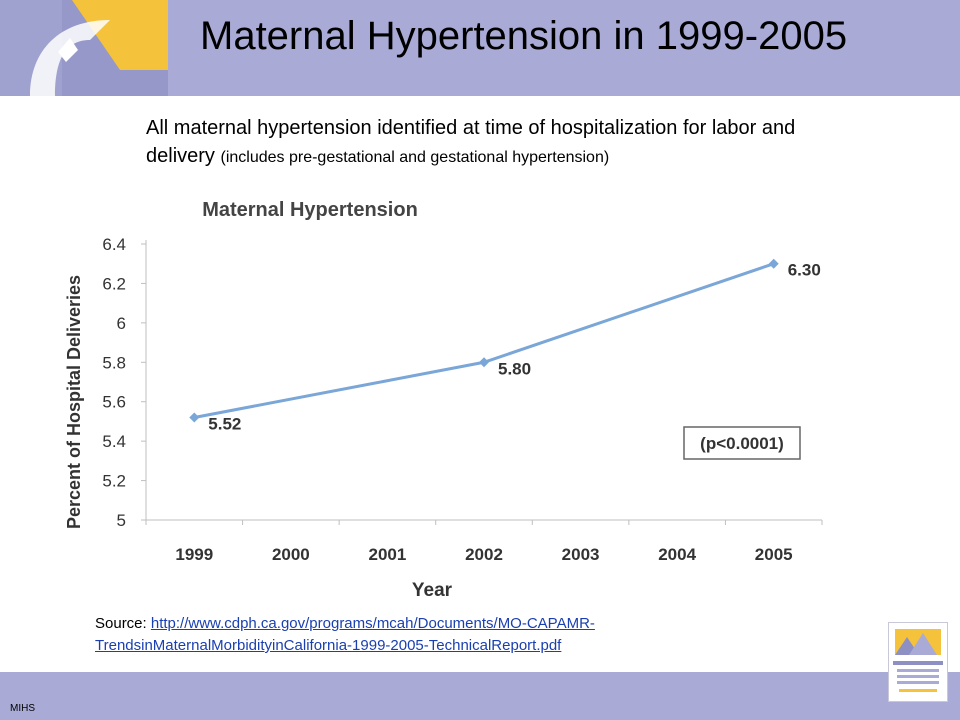 This screenshot has width=960, height=720. I want to click on logo-shape, so click(99, 48).